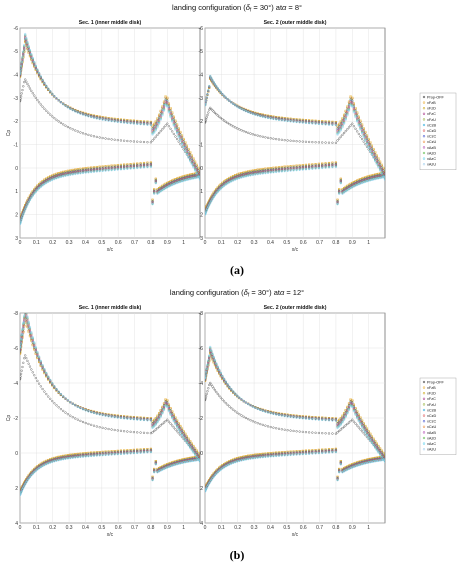 The image size is (474, 566). I want to click on a-ytick-label: -4, so click(201, 75).